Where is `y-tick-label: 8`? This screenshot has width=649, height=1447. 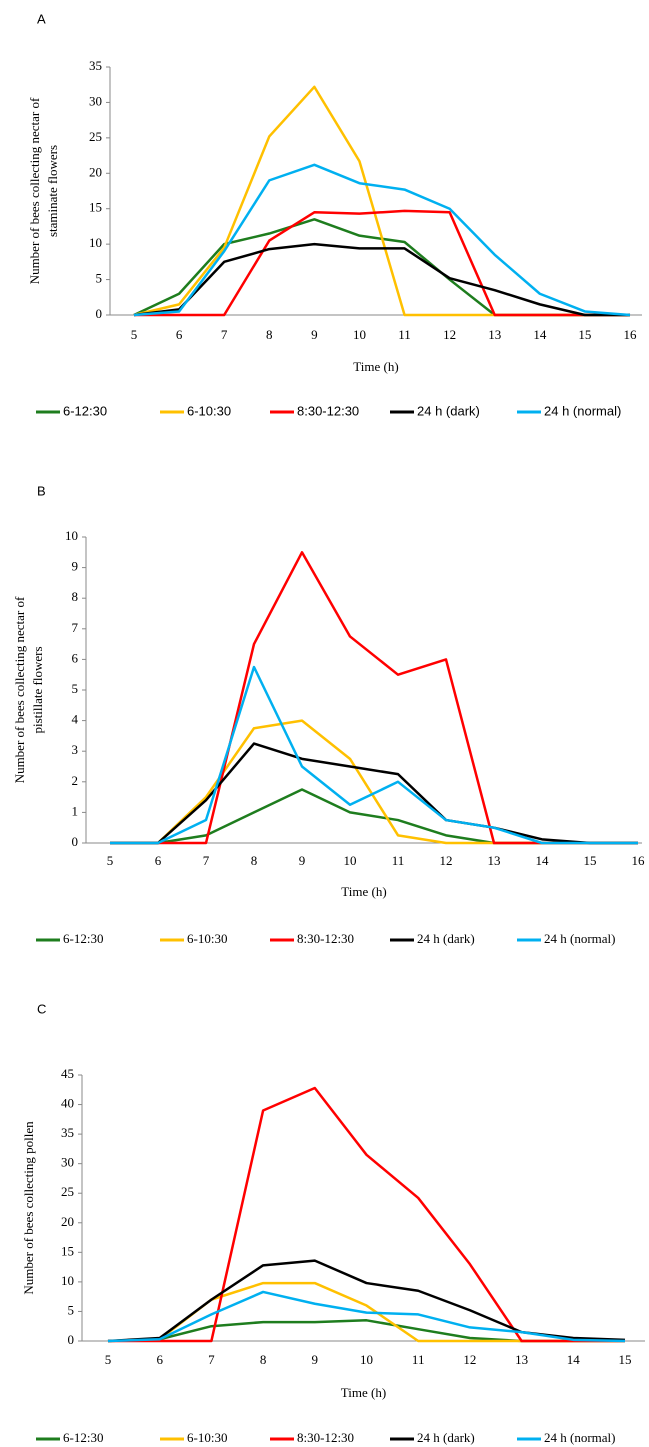 y-tick-label: 8 is located at coordinates (75, 596).